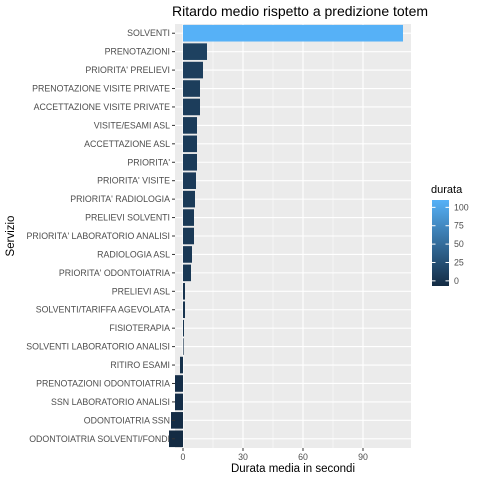 The image size is (480, 480). What do you see at coordinates (141, 291) in the screenshot?
I see `y-tick-label: PRELIEVI ASL` at bounding box center [141, 291].